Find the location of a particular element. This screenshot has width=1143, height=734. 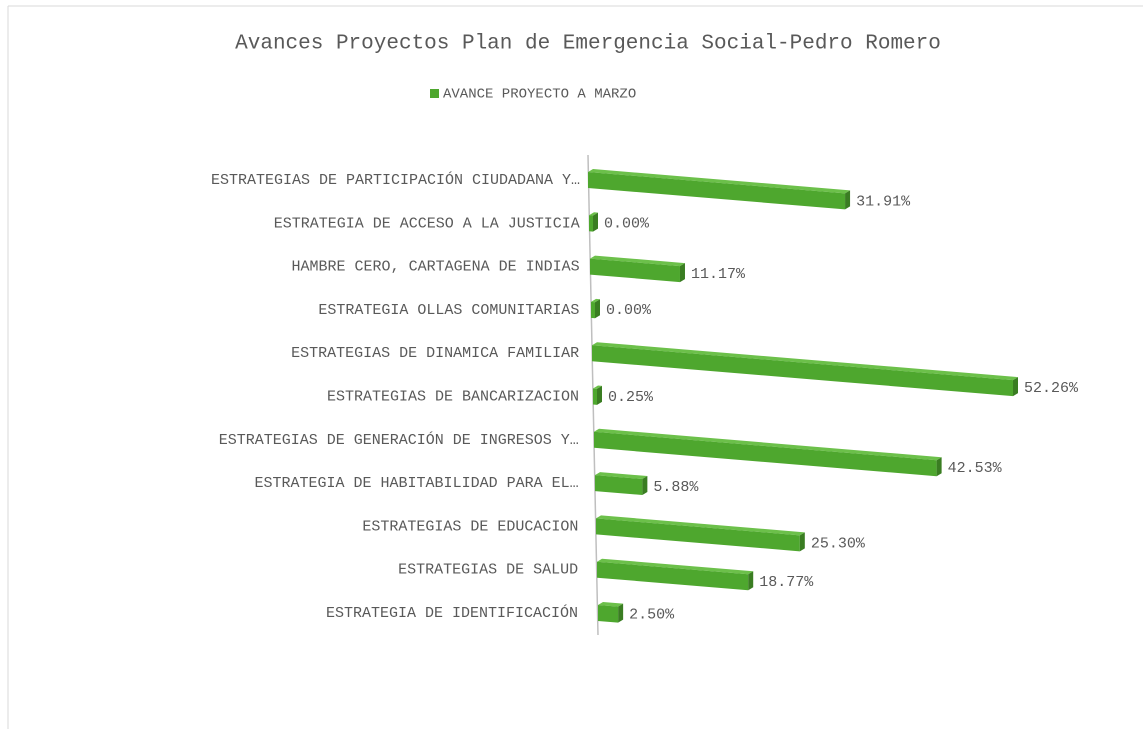

data-label: 2.50% is located at coordinates (652, 615).